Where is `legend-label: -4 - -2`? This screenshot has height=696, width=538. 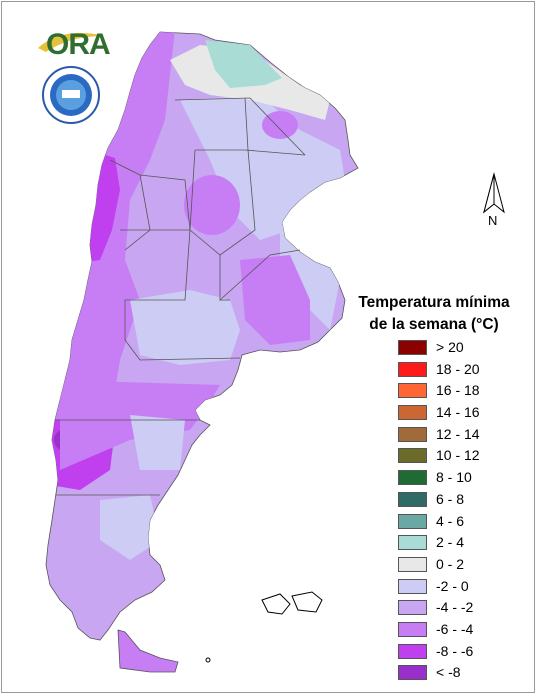
legend-label: -4 - -2 is located at coordinates (455, 607).